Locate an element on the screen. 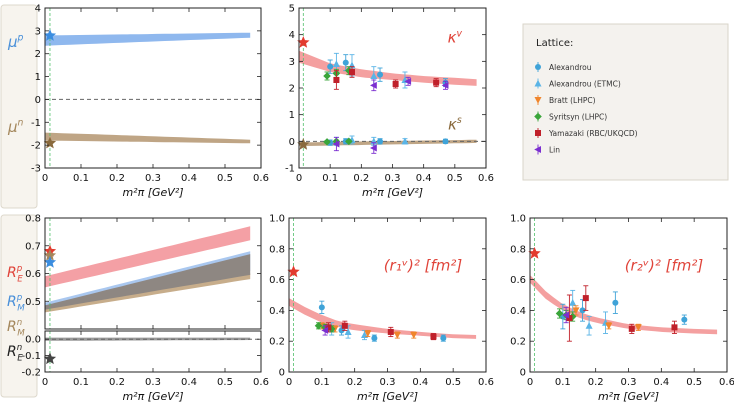 The image size is (734, 417). point-r1v-s0-p1 is located at coordinates (341, 330).